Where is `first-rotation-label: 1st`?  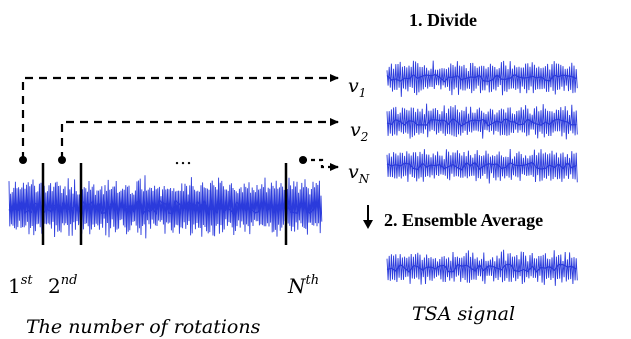
first-rotation-label: 1st is located at coordinates (20, 285).